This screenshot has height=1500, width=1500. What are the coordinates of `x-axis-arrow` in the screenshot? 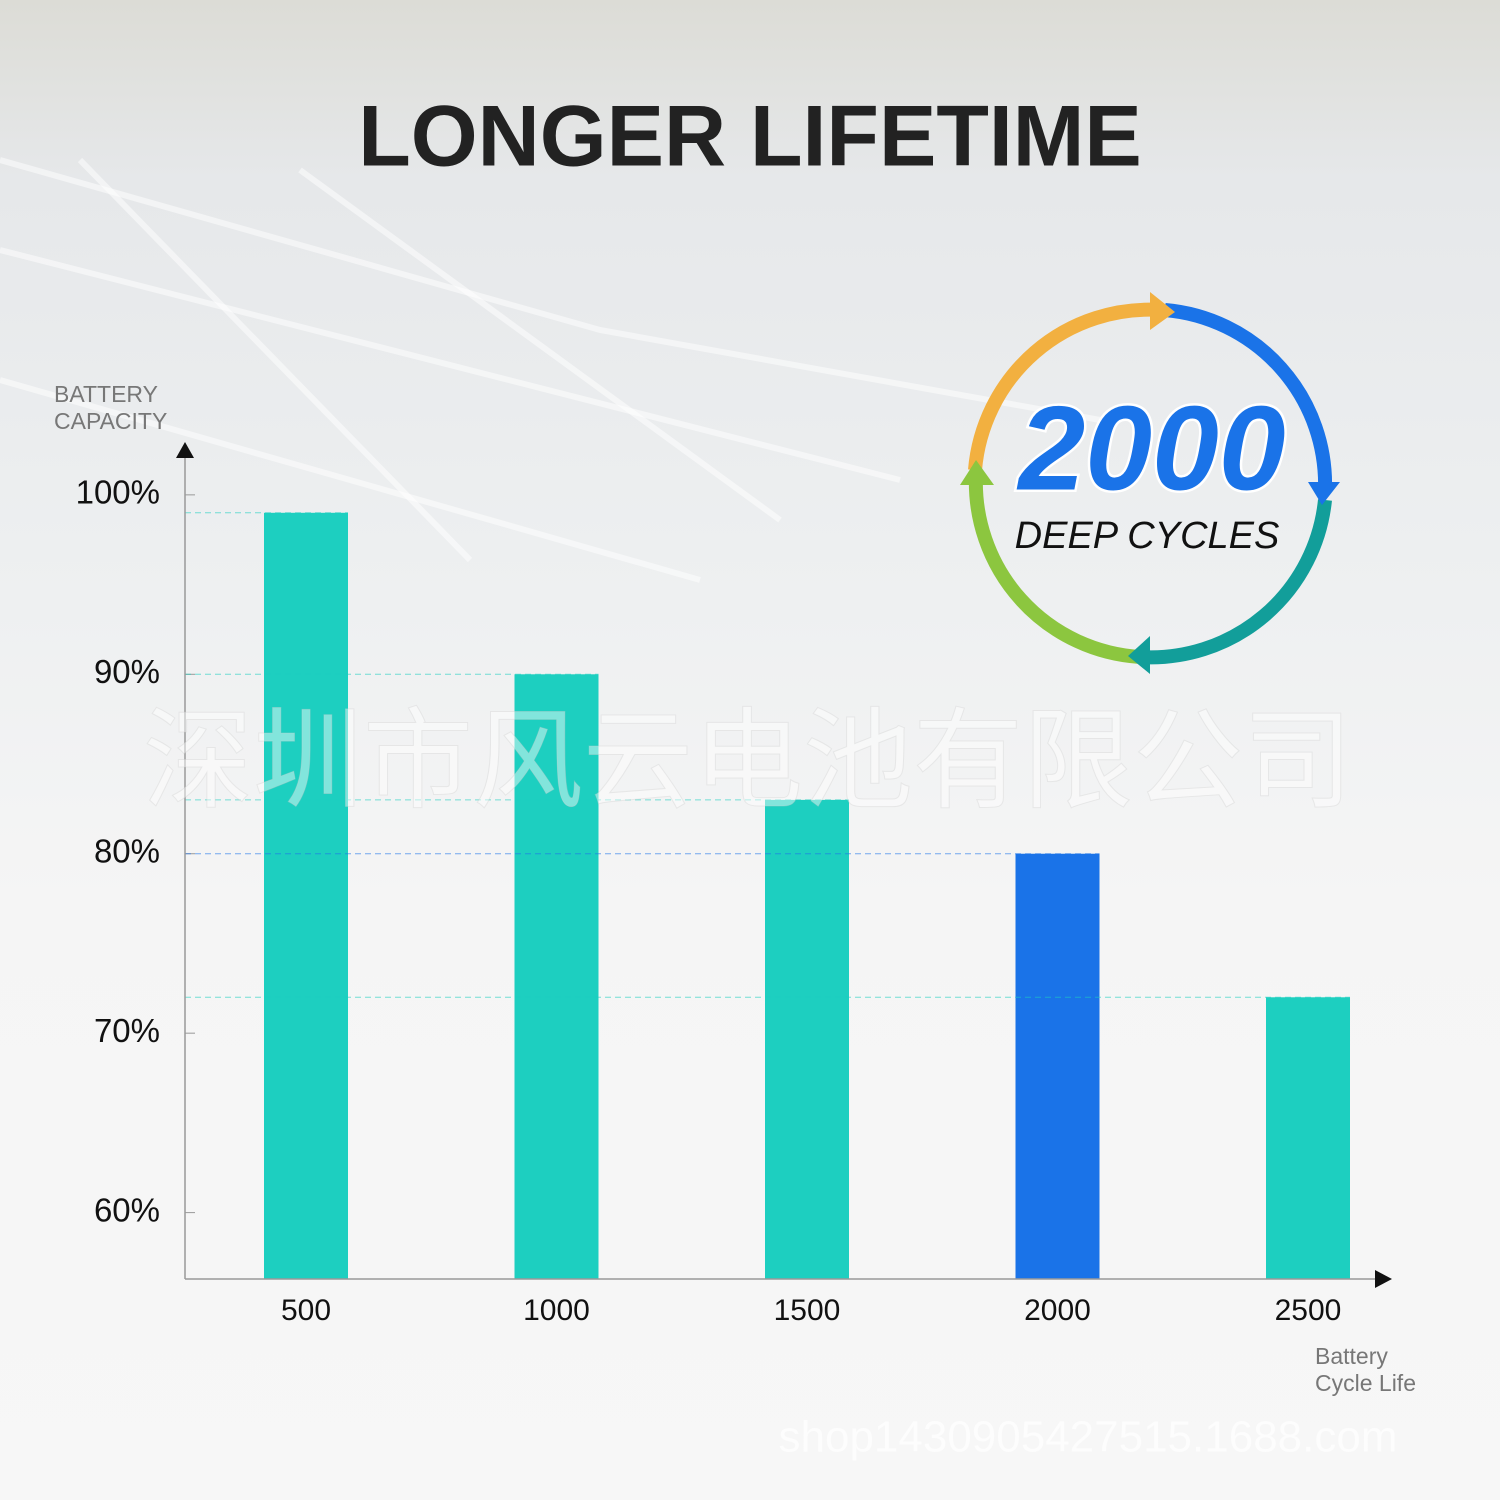 It's located at (1383, 1279).